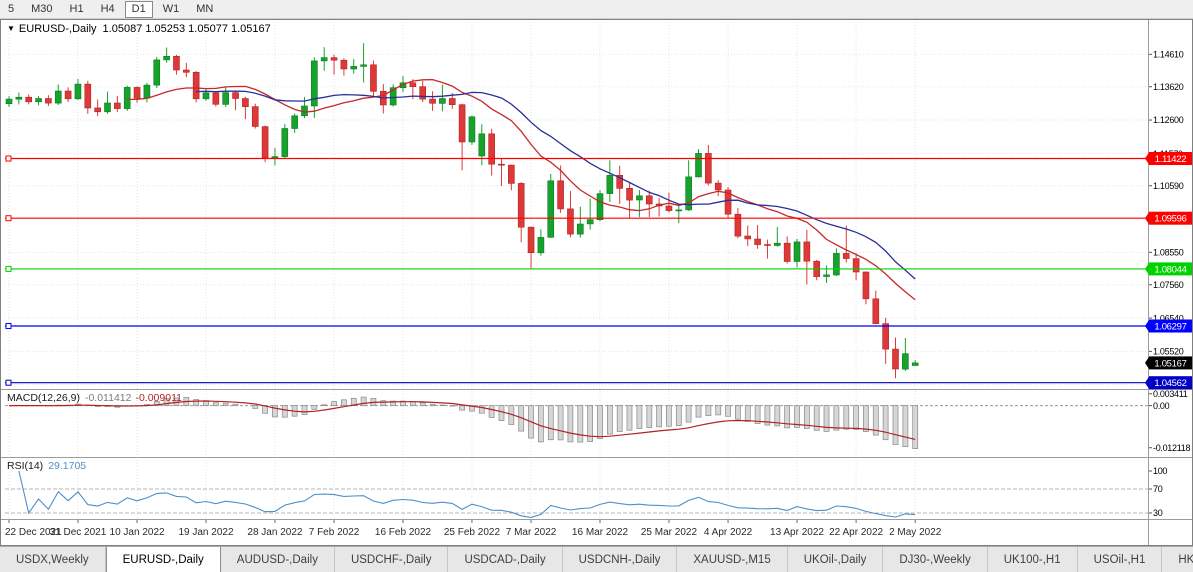 The image size is (1193, 572). I want to click on svg-text: 0.00, so click(1161, 406).